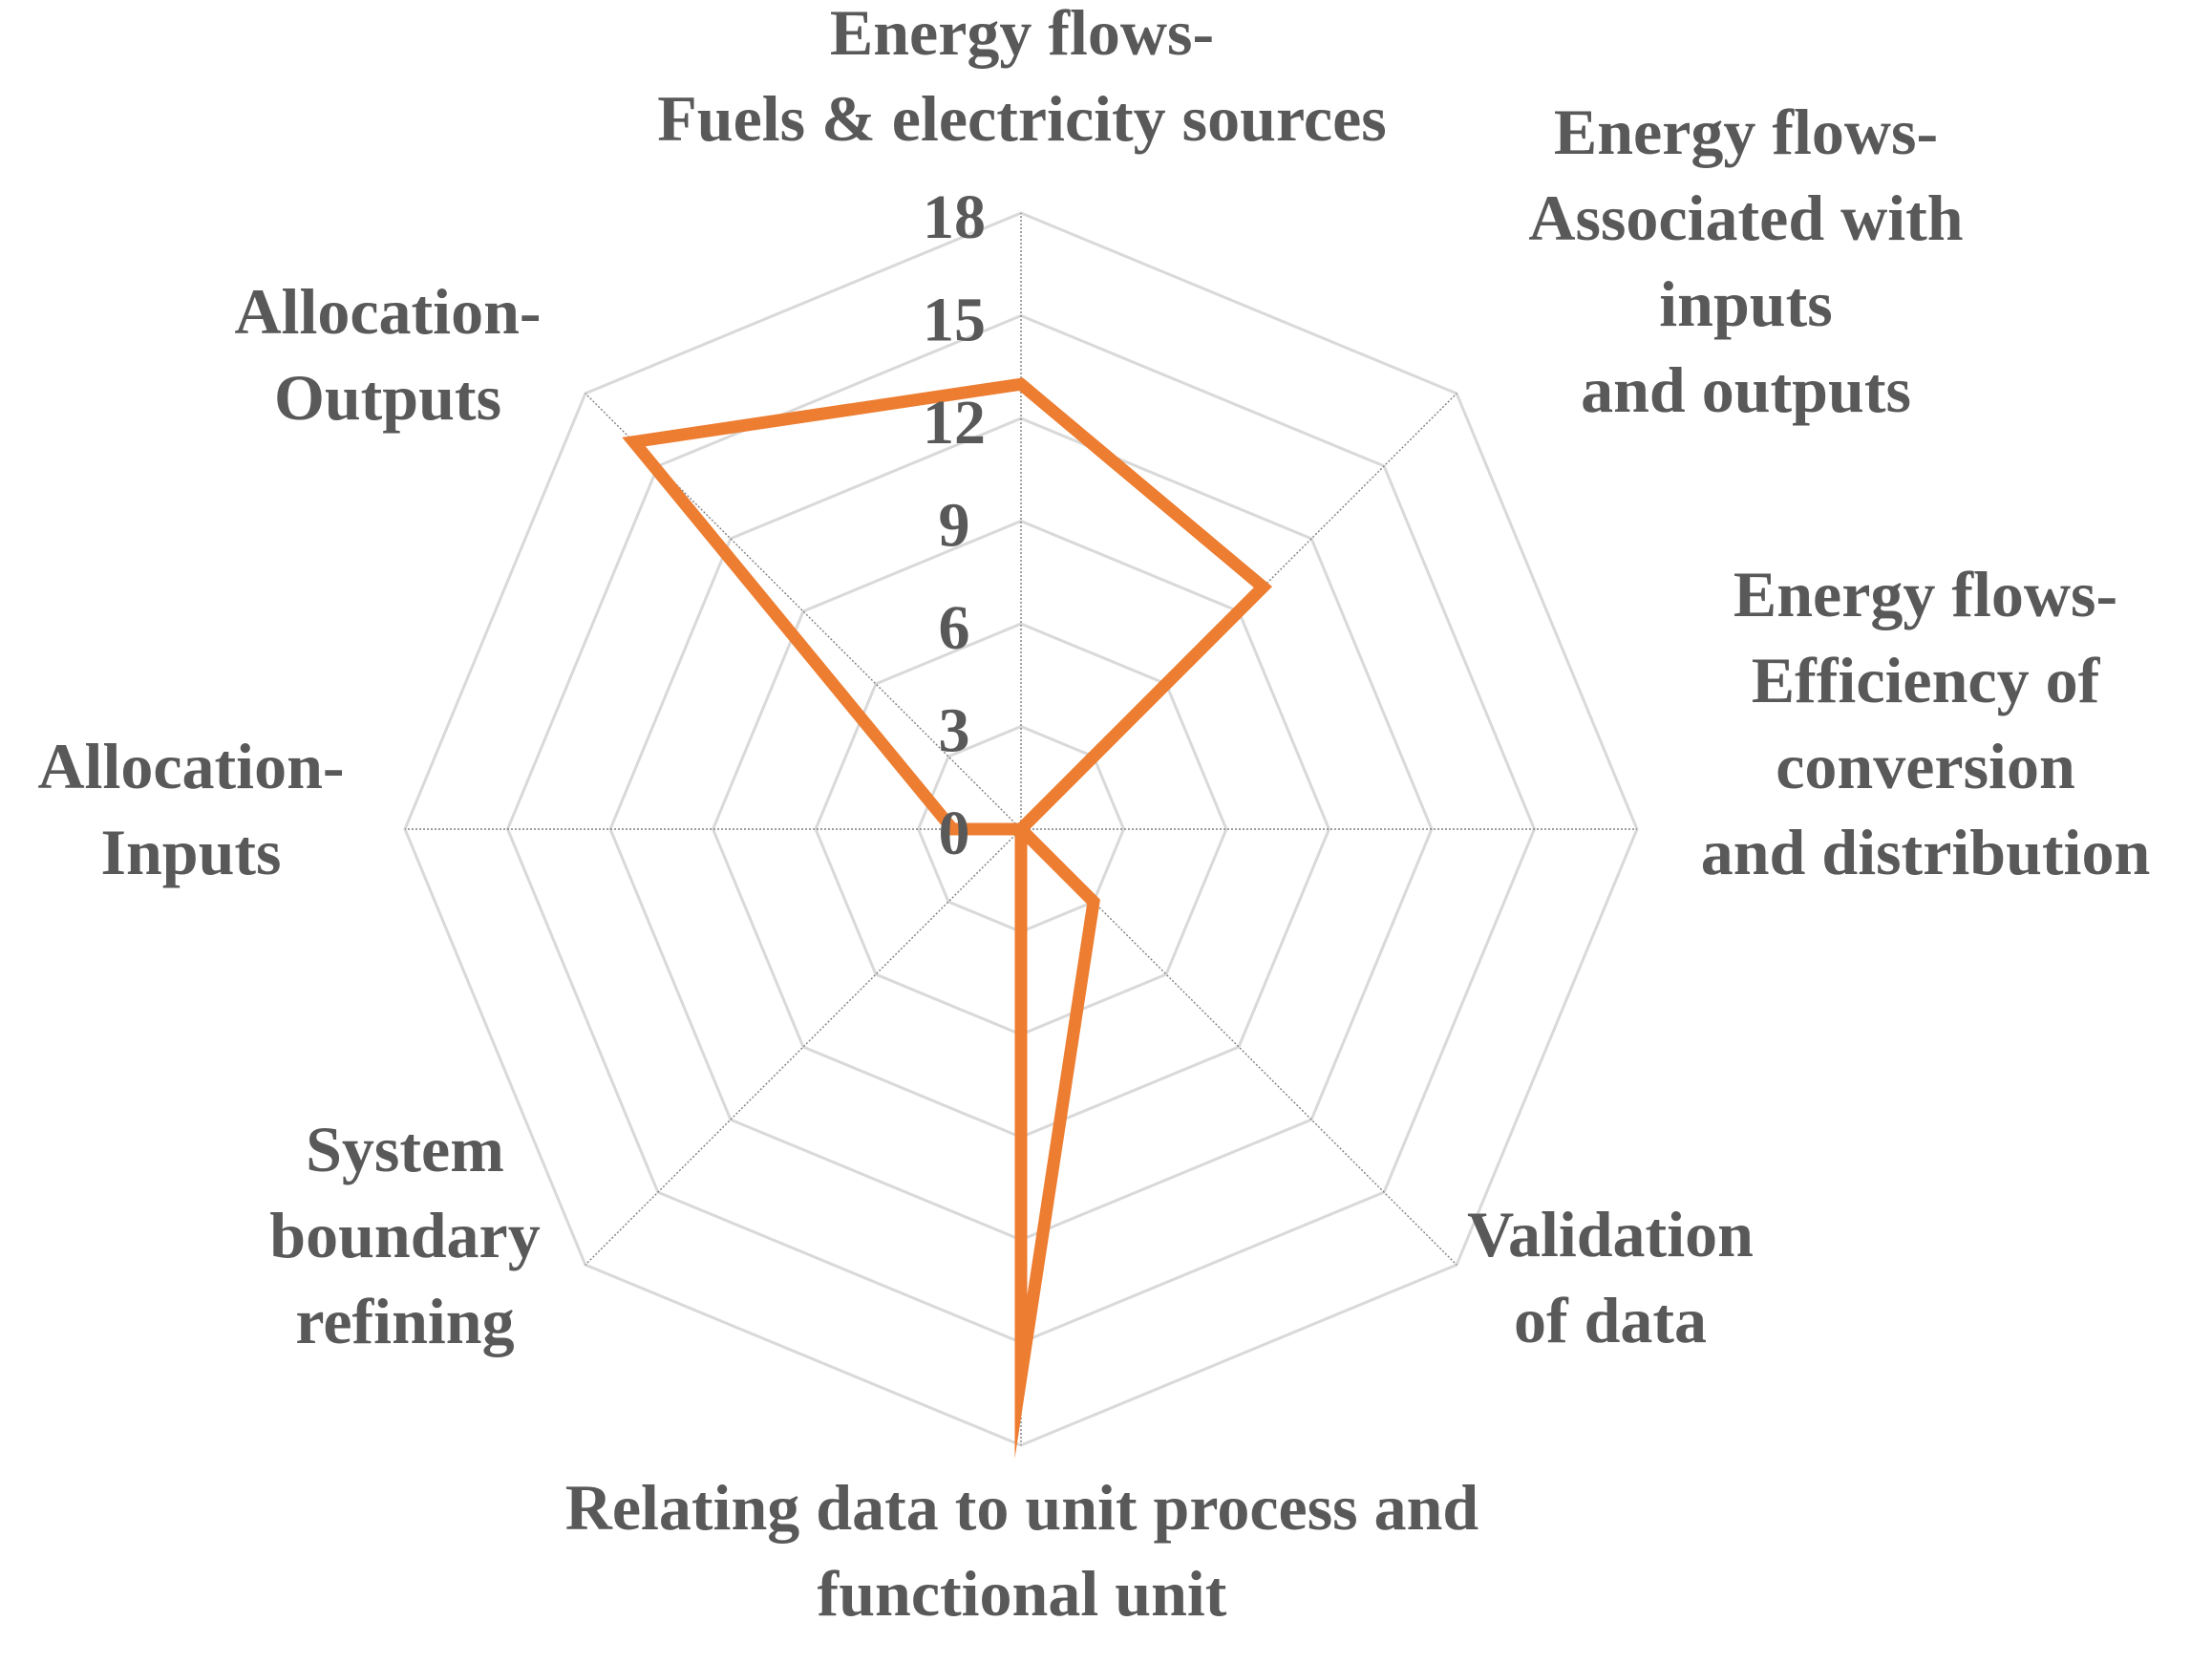 Image resolution: width=2212 pixels, height=1664 pixels. Describe the element at coordinates (1610, 1234) in the screenshot. I see `category-label-3-line-0: Validation` at that location.